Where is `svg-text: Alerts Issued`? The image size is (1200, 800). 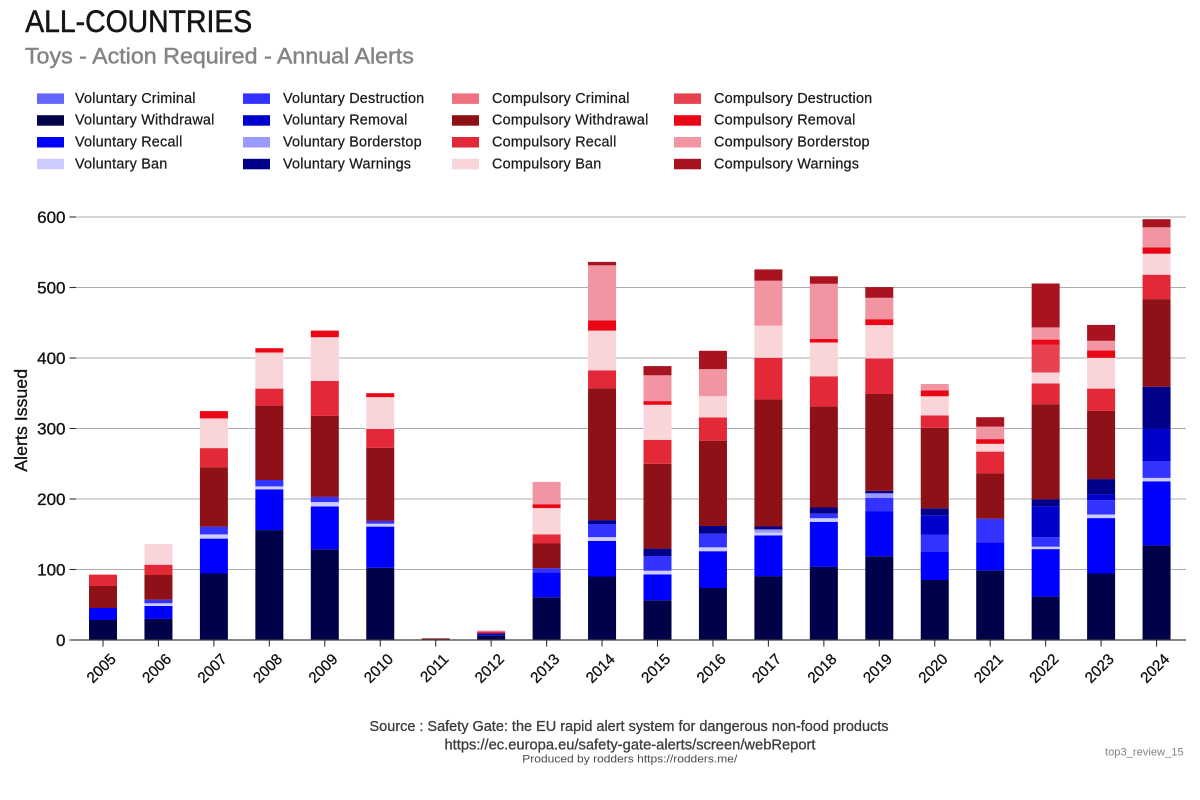
svg-text: Alerts Issued is located at coordinates (21, 420).